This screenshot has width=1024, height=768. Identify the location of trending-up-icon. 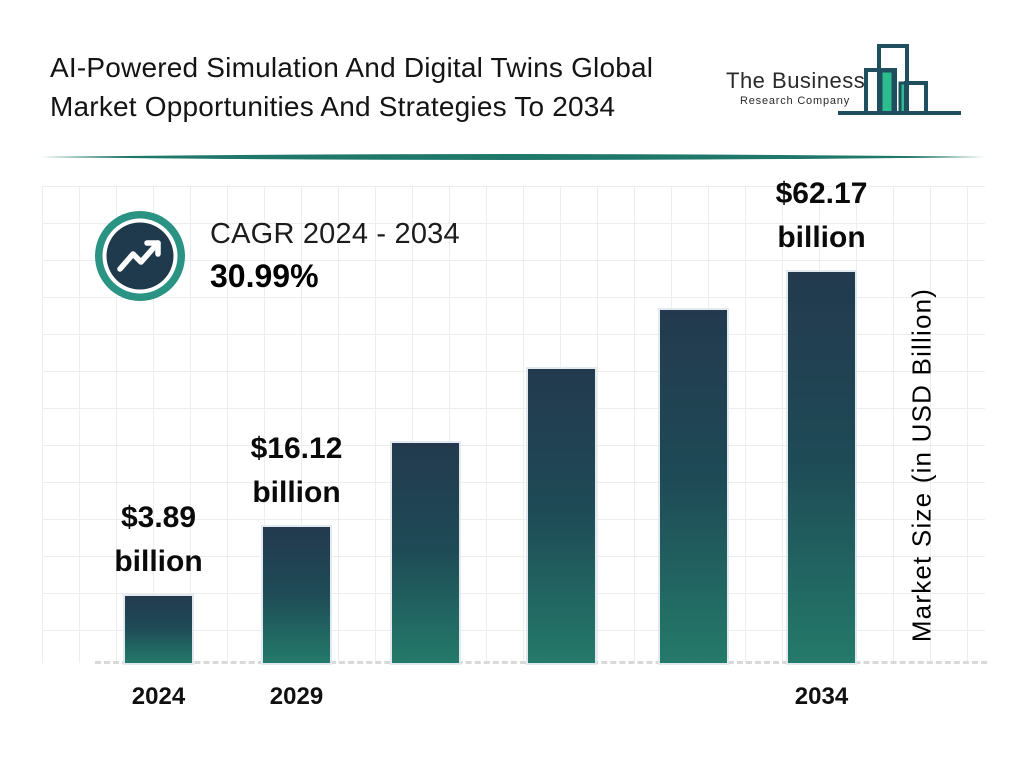
(140, 256).